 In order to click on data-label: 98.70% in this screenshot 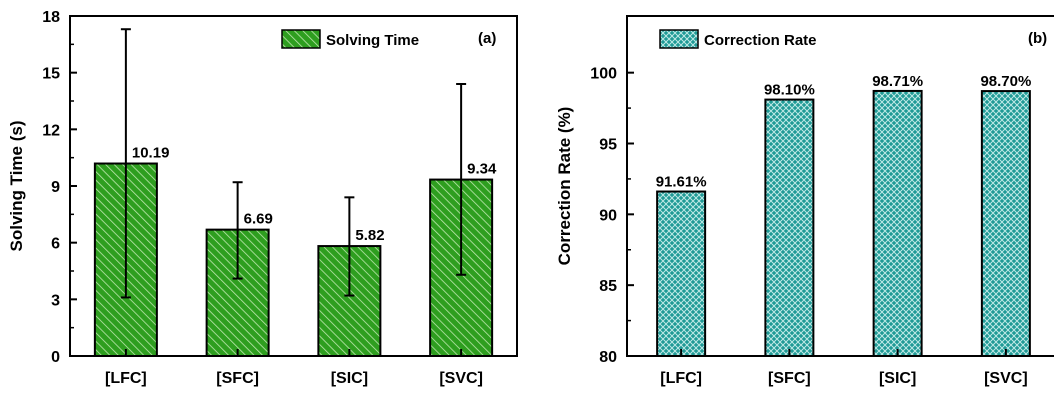, I will do `click(1005, 81)`.